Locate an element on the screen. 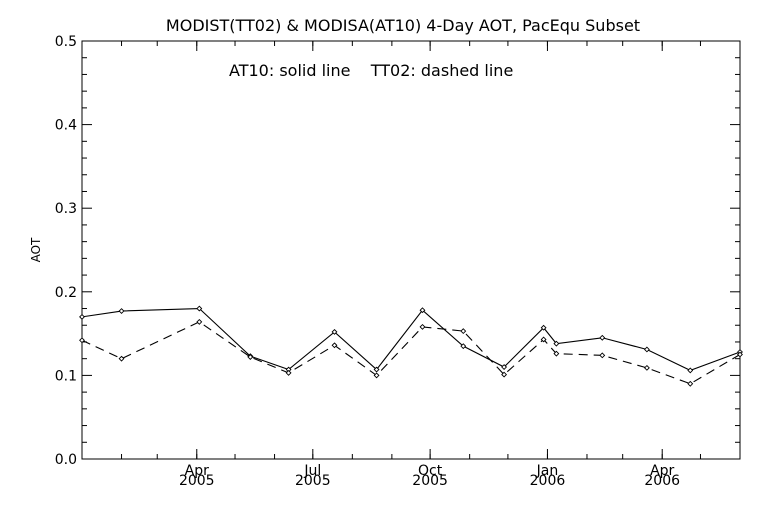  series-annotation: AT10: solid line TT02: dashed line is located at coordinates (371, 70).